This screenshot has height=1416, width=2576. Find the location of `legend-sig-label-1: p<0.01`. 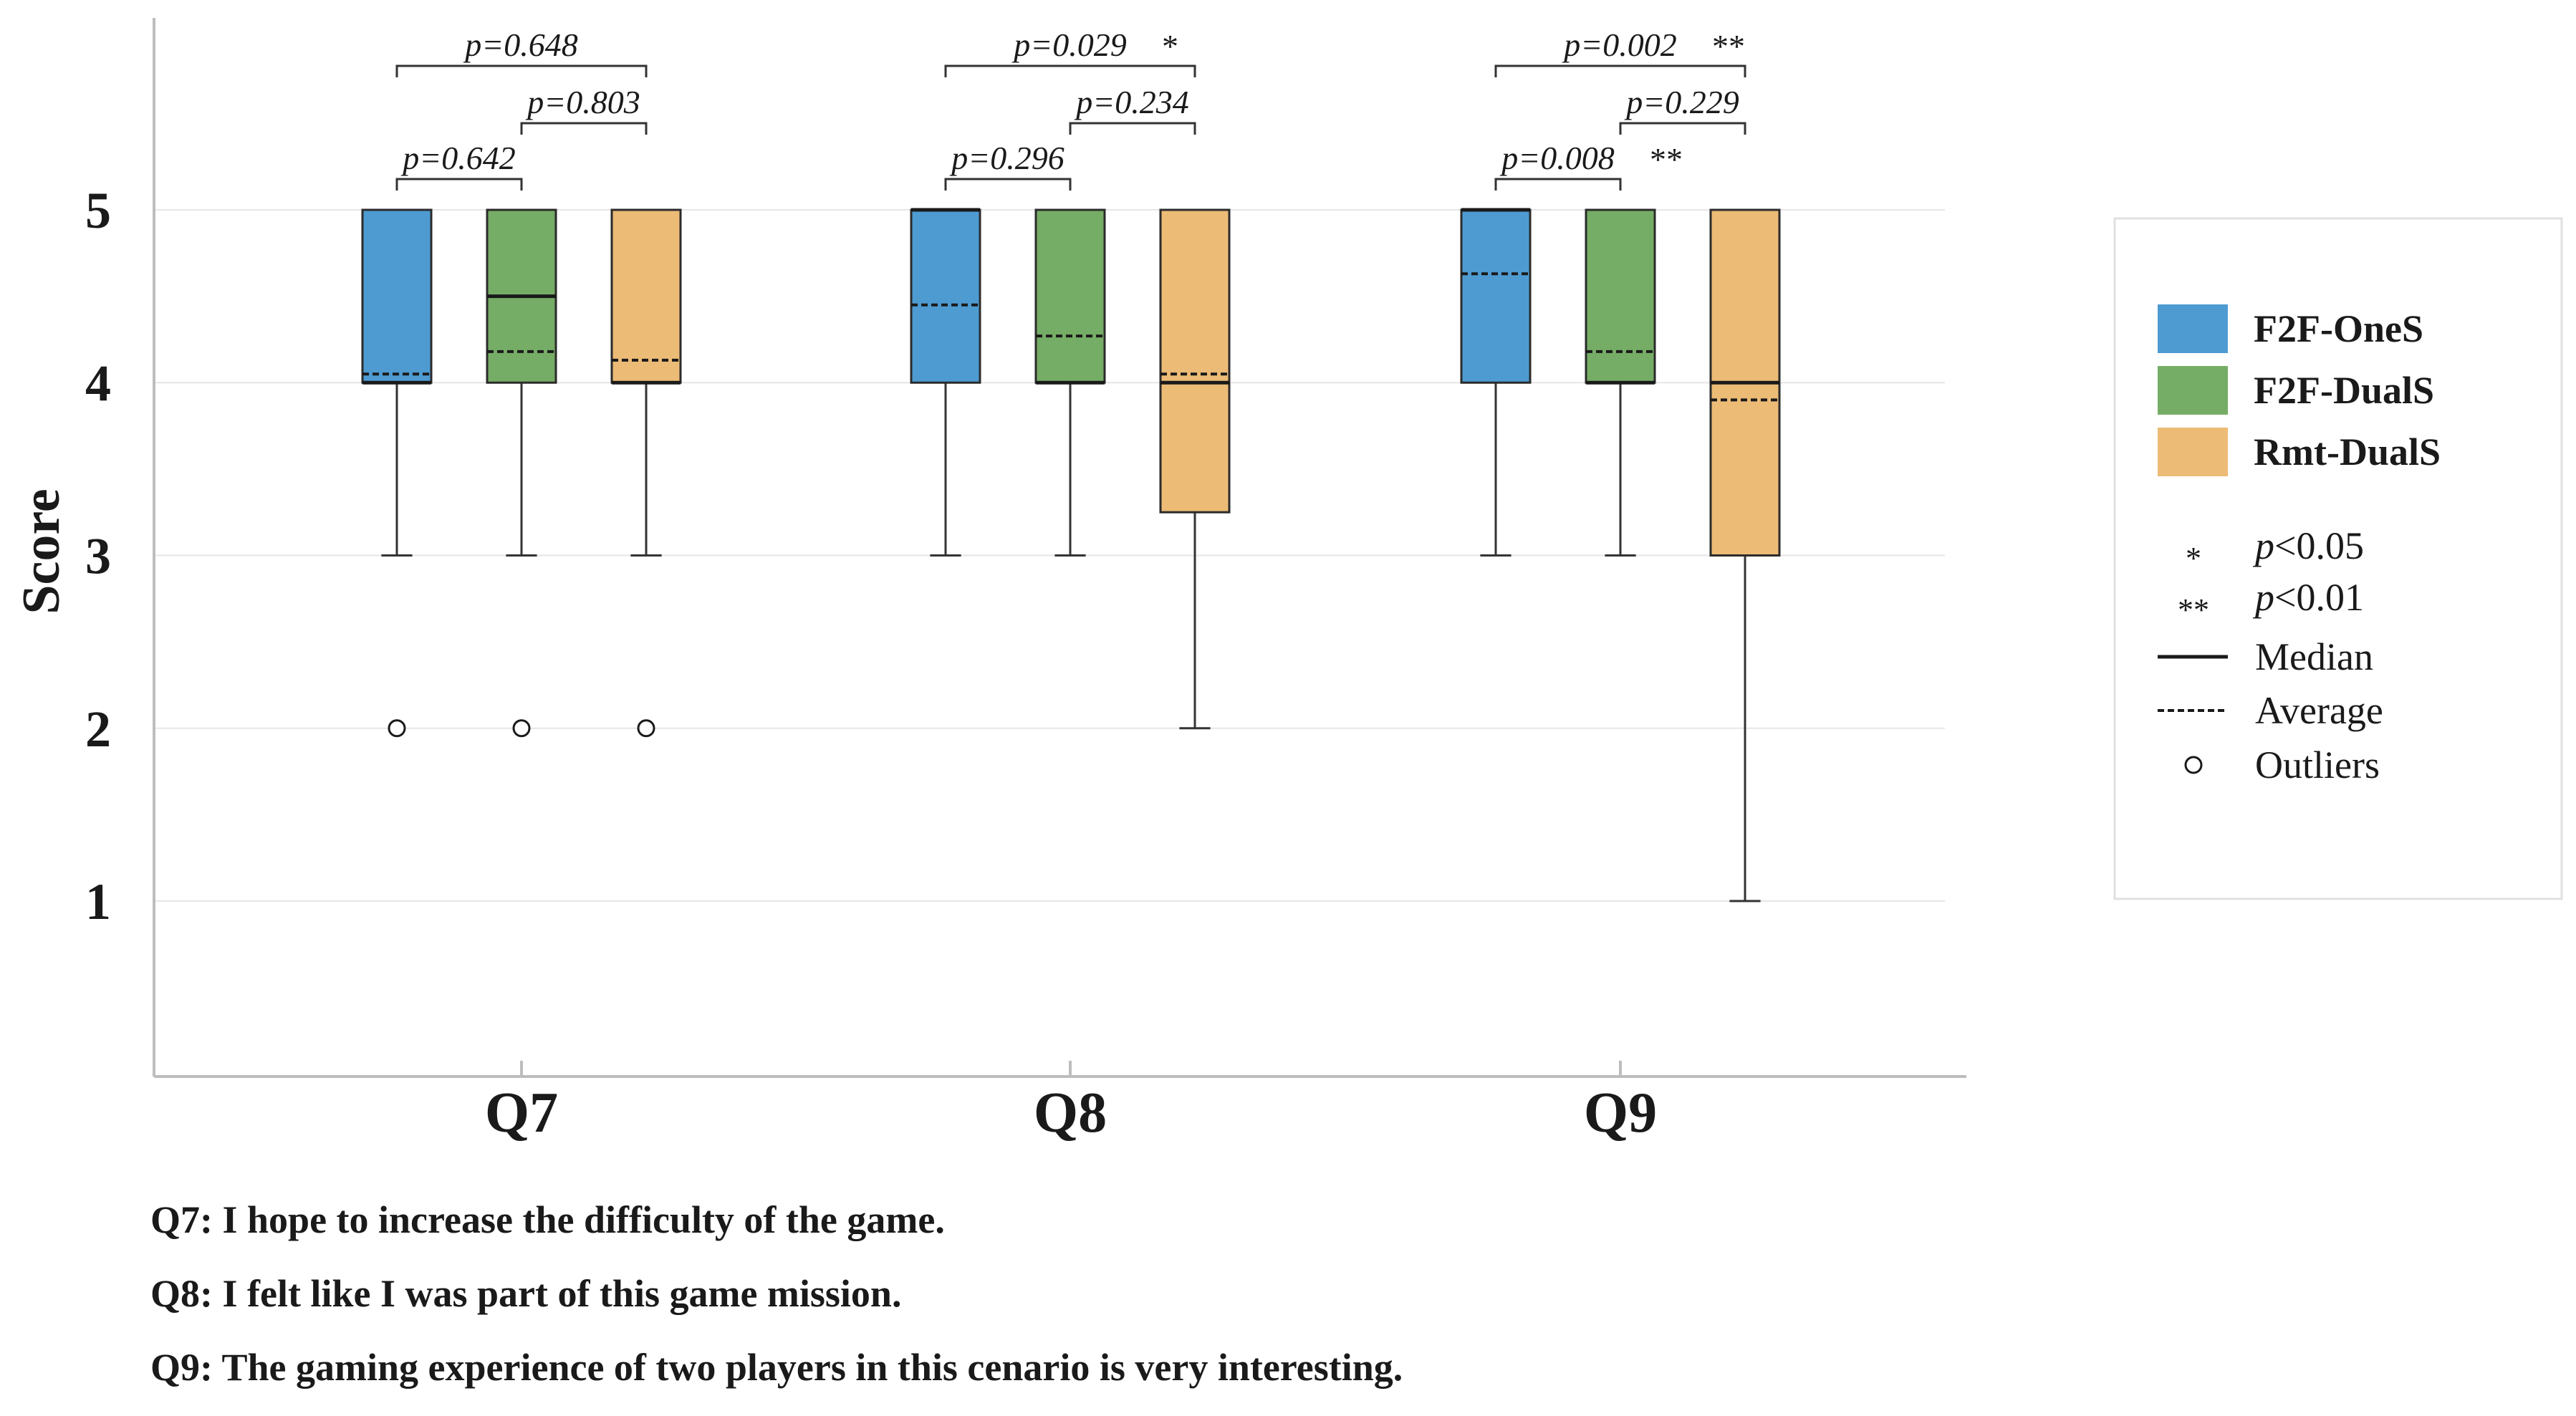

legend-sig-label-1: p<0.01 is located at coordinates (2308, 597).